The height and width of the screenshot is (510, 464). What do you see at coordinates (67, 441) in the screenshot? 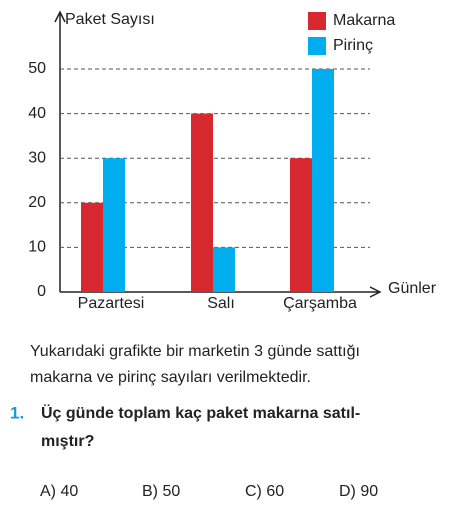
I see `question-line: mıştır?` at bounding box center [67, 441].